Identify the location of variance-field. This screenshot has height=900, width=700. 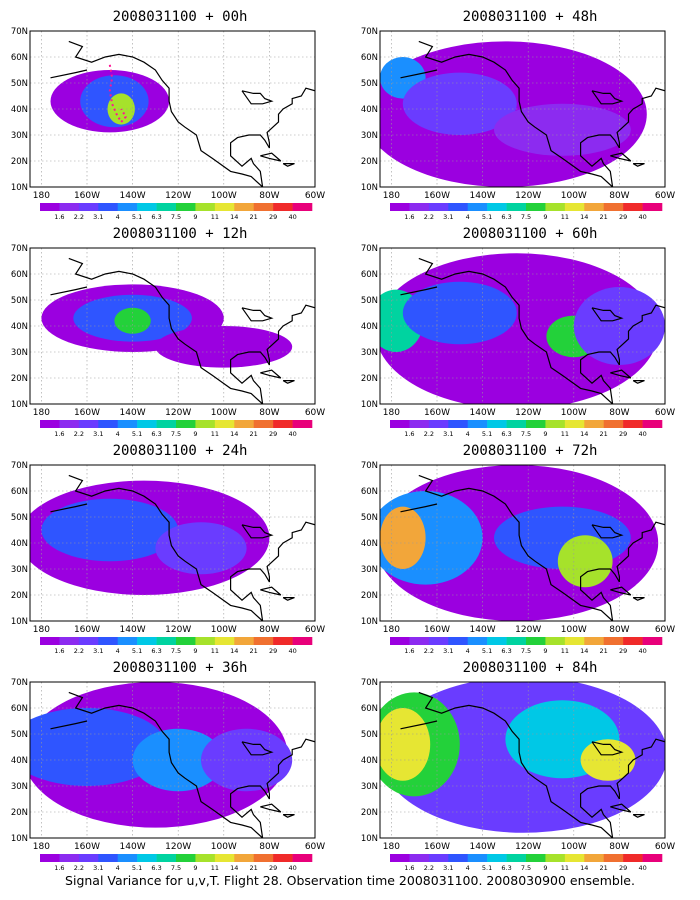
(522, 757).